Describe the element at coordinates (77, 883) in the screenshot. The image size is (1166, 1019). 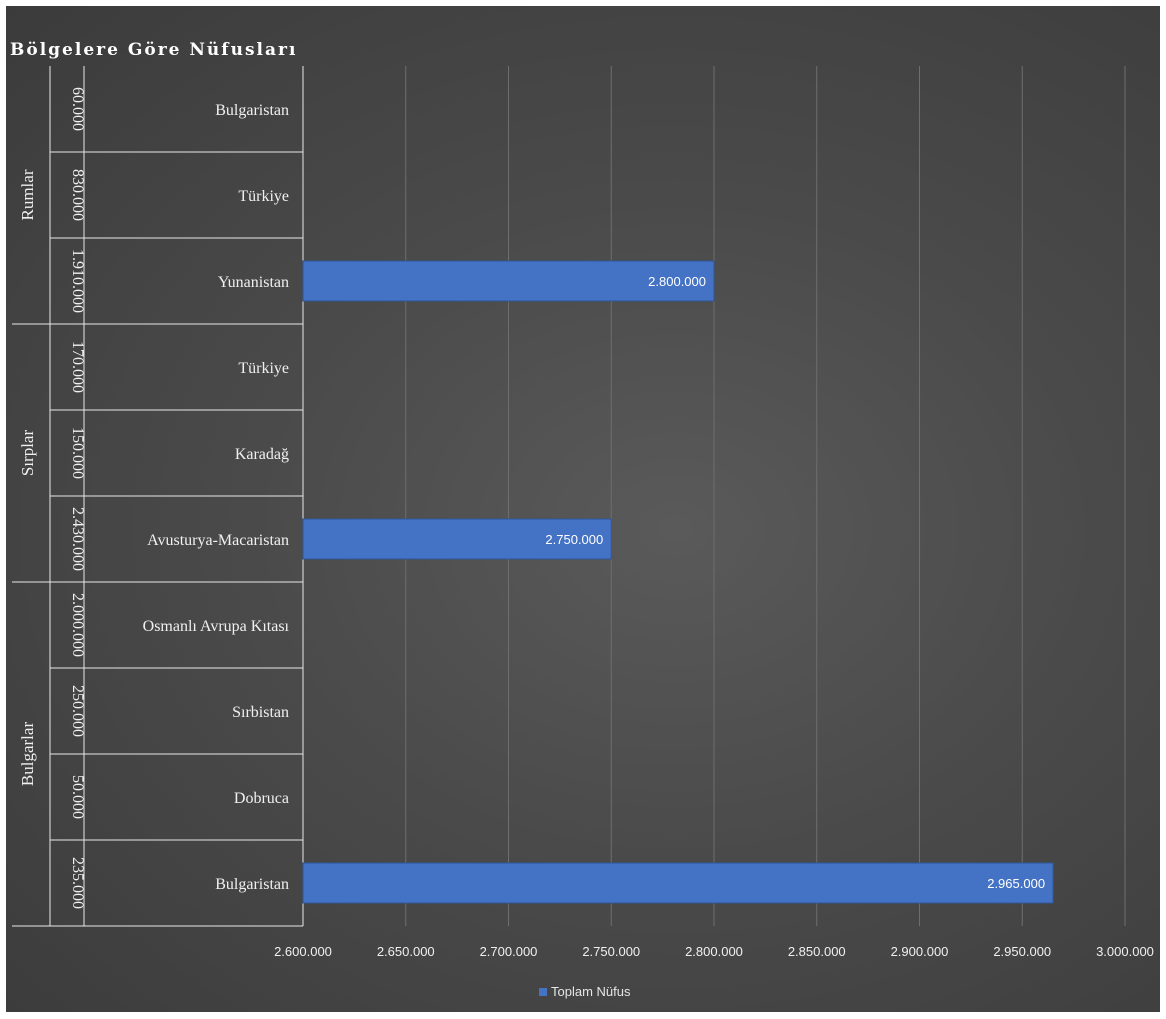
I see `value-label: 235.000` at that location.